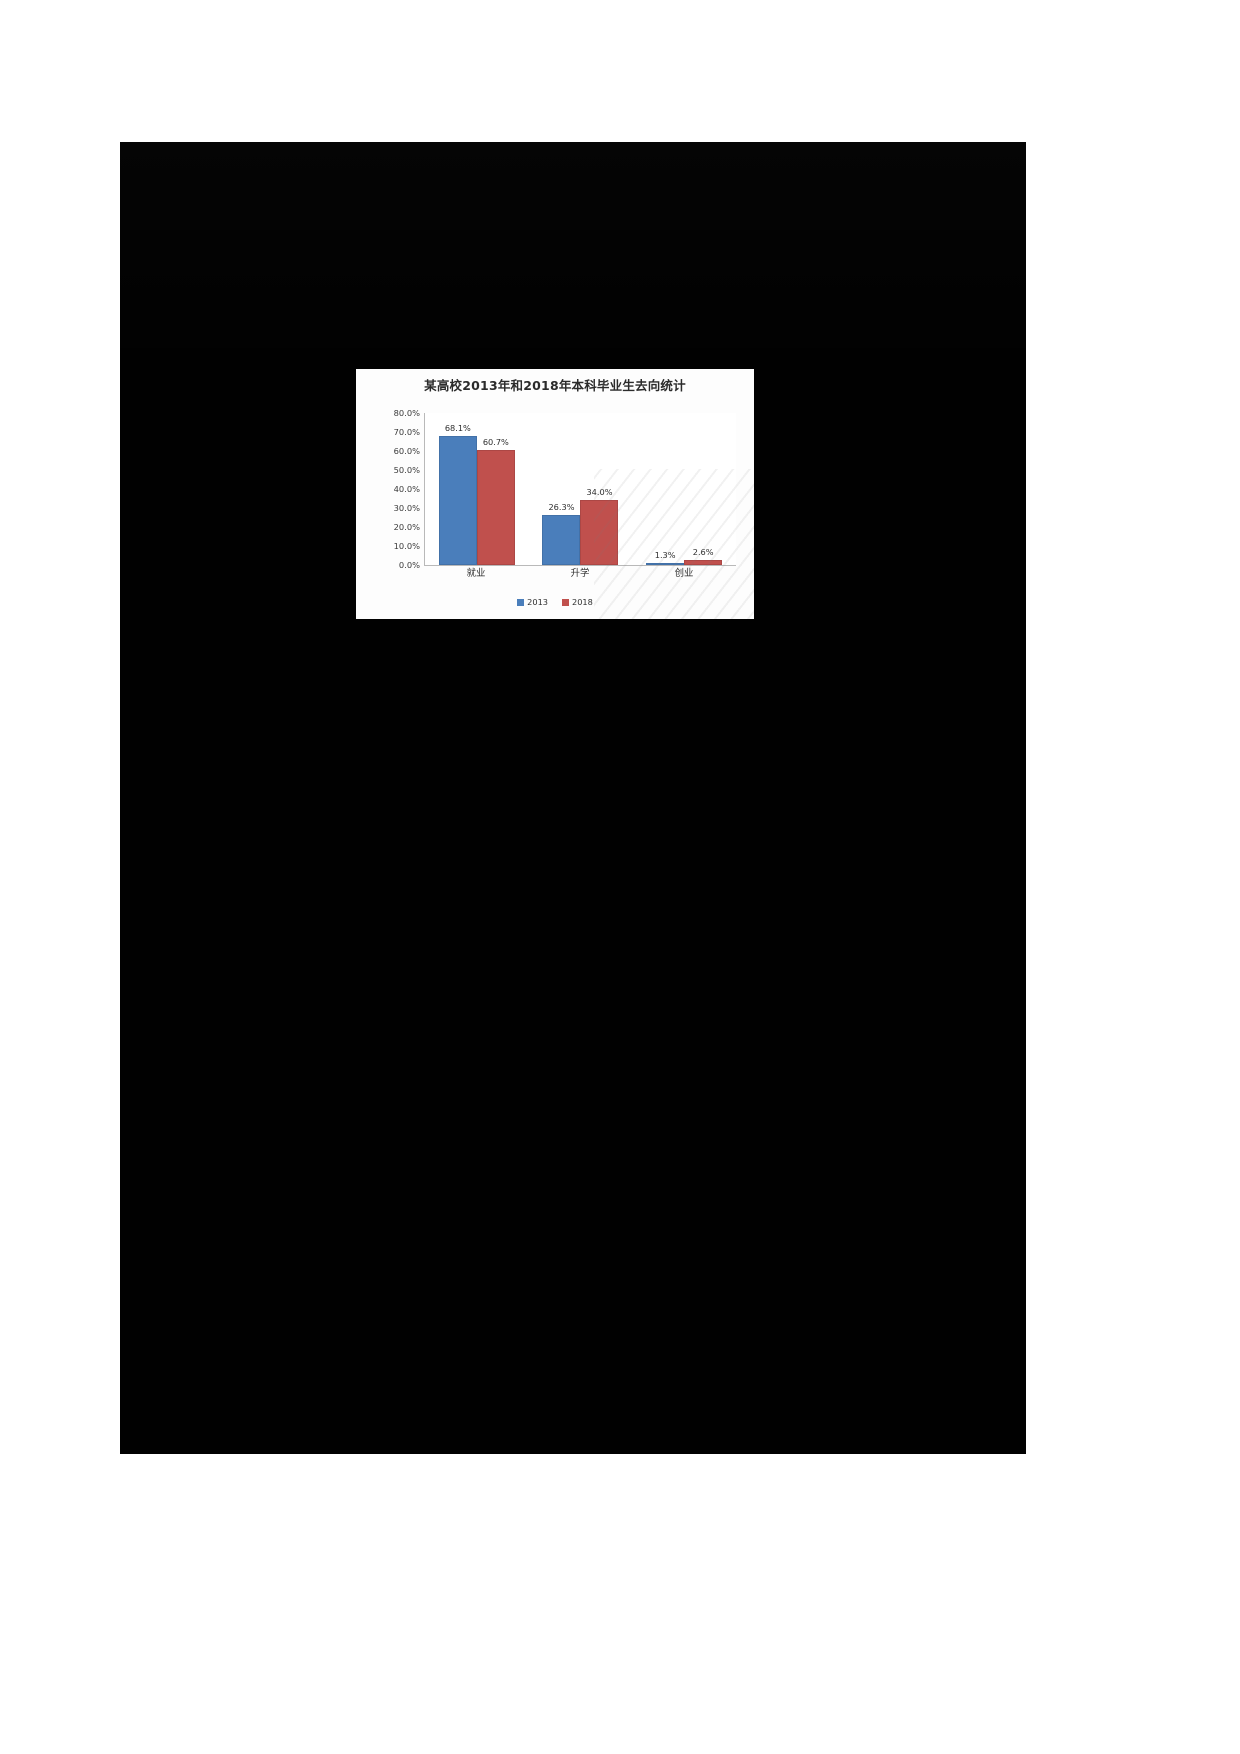 This screenshot has width=1240, height=1754. What do you see at coordinates (703, 552) in the screenshot?
I see `bar-value-label: 2.6%` at bounding box center [703, 552].